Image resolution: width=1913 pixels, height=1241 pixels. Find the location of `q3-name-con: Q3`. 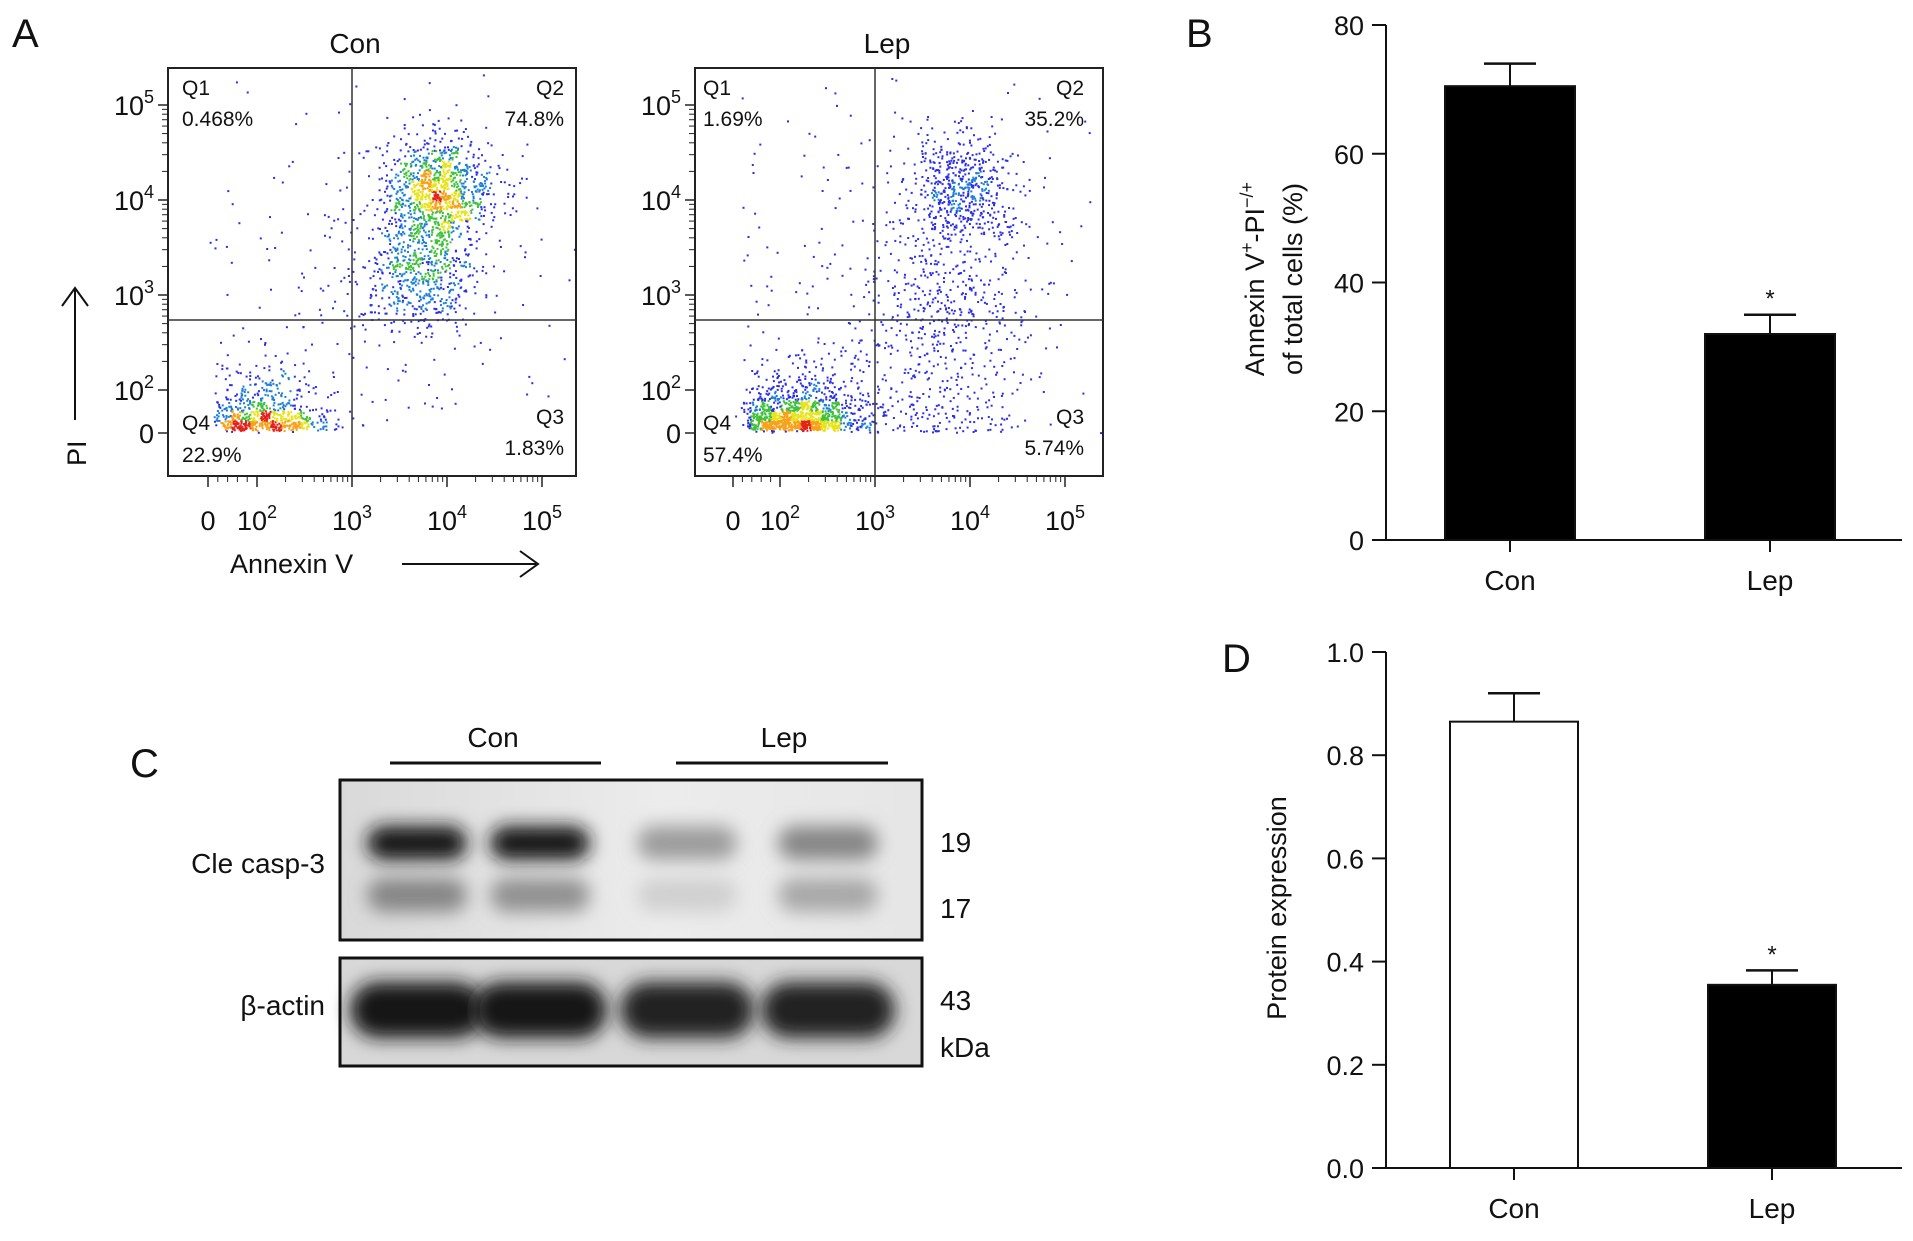

q3-name-con: Q3 is located at coordinates (550, 417).